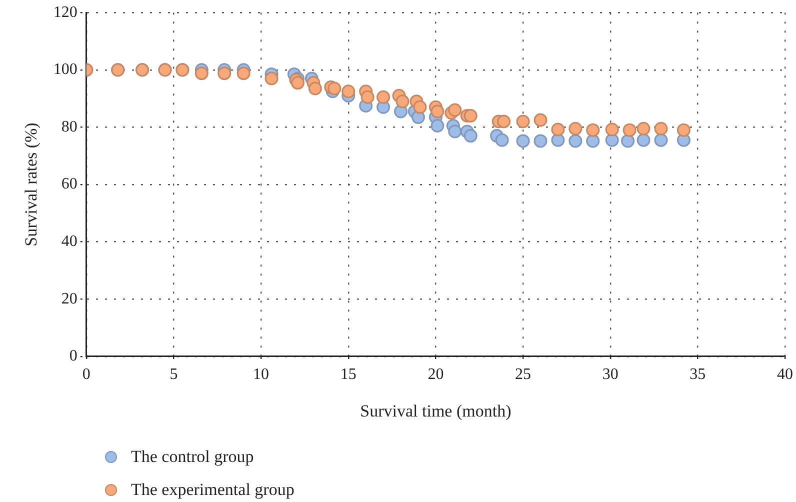 This screenshot has width=796, height=502. I want to click on x-tick-label: 20, so click(436, 375).